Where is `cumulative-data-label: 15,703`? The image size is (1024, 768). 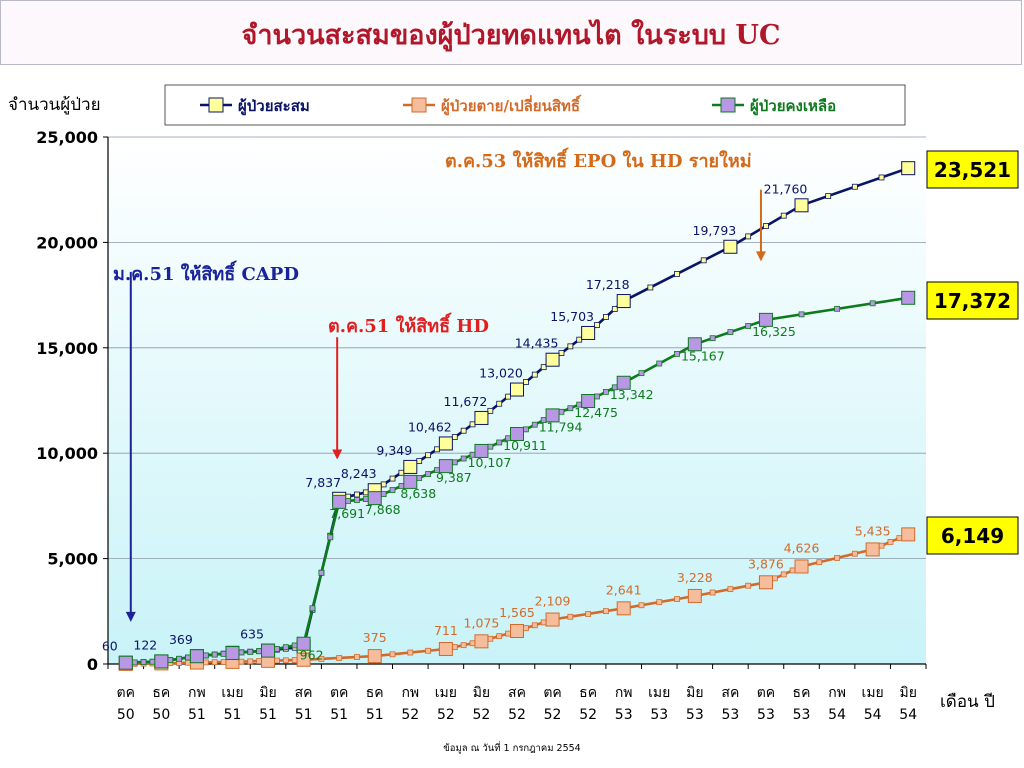 cumulative-data-label: 15,703 is located at coordinates (572, 316).